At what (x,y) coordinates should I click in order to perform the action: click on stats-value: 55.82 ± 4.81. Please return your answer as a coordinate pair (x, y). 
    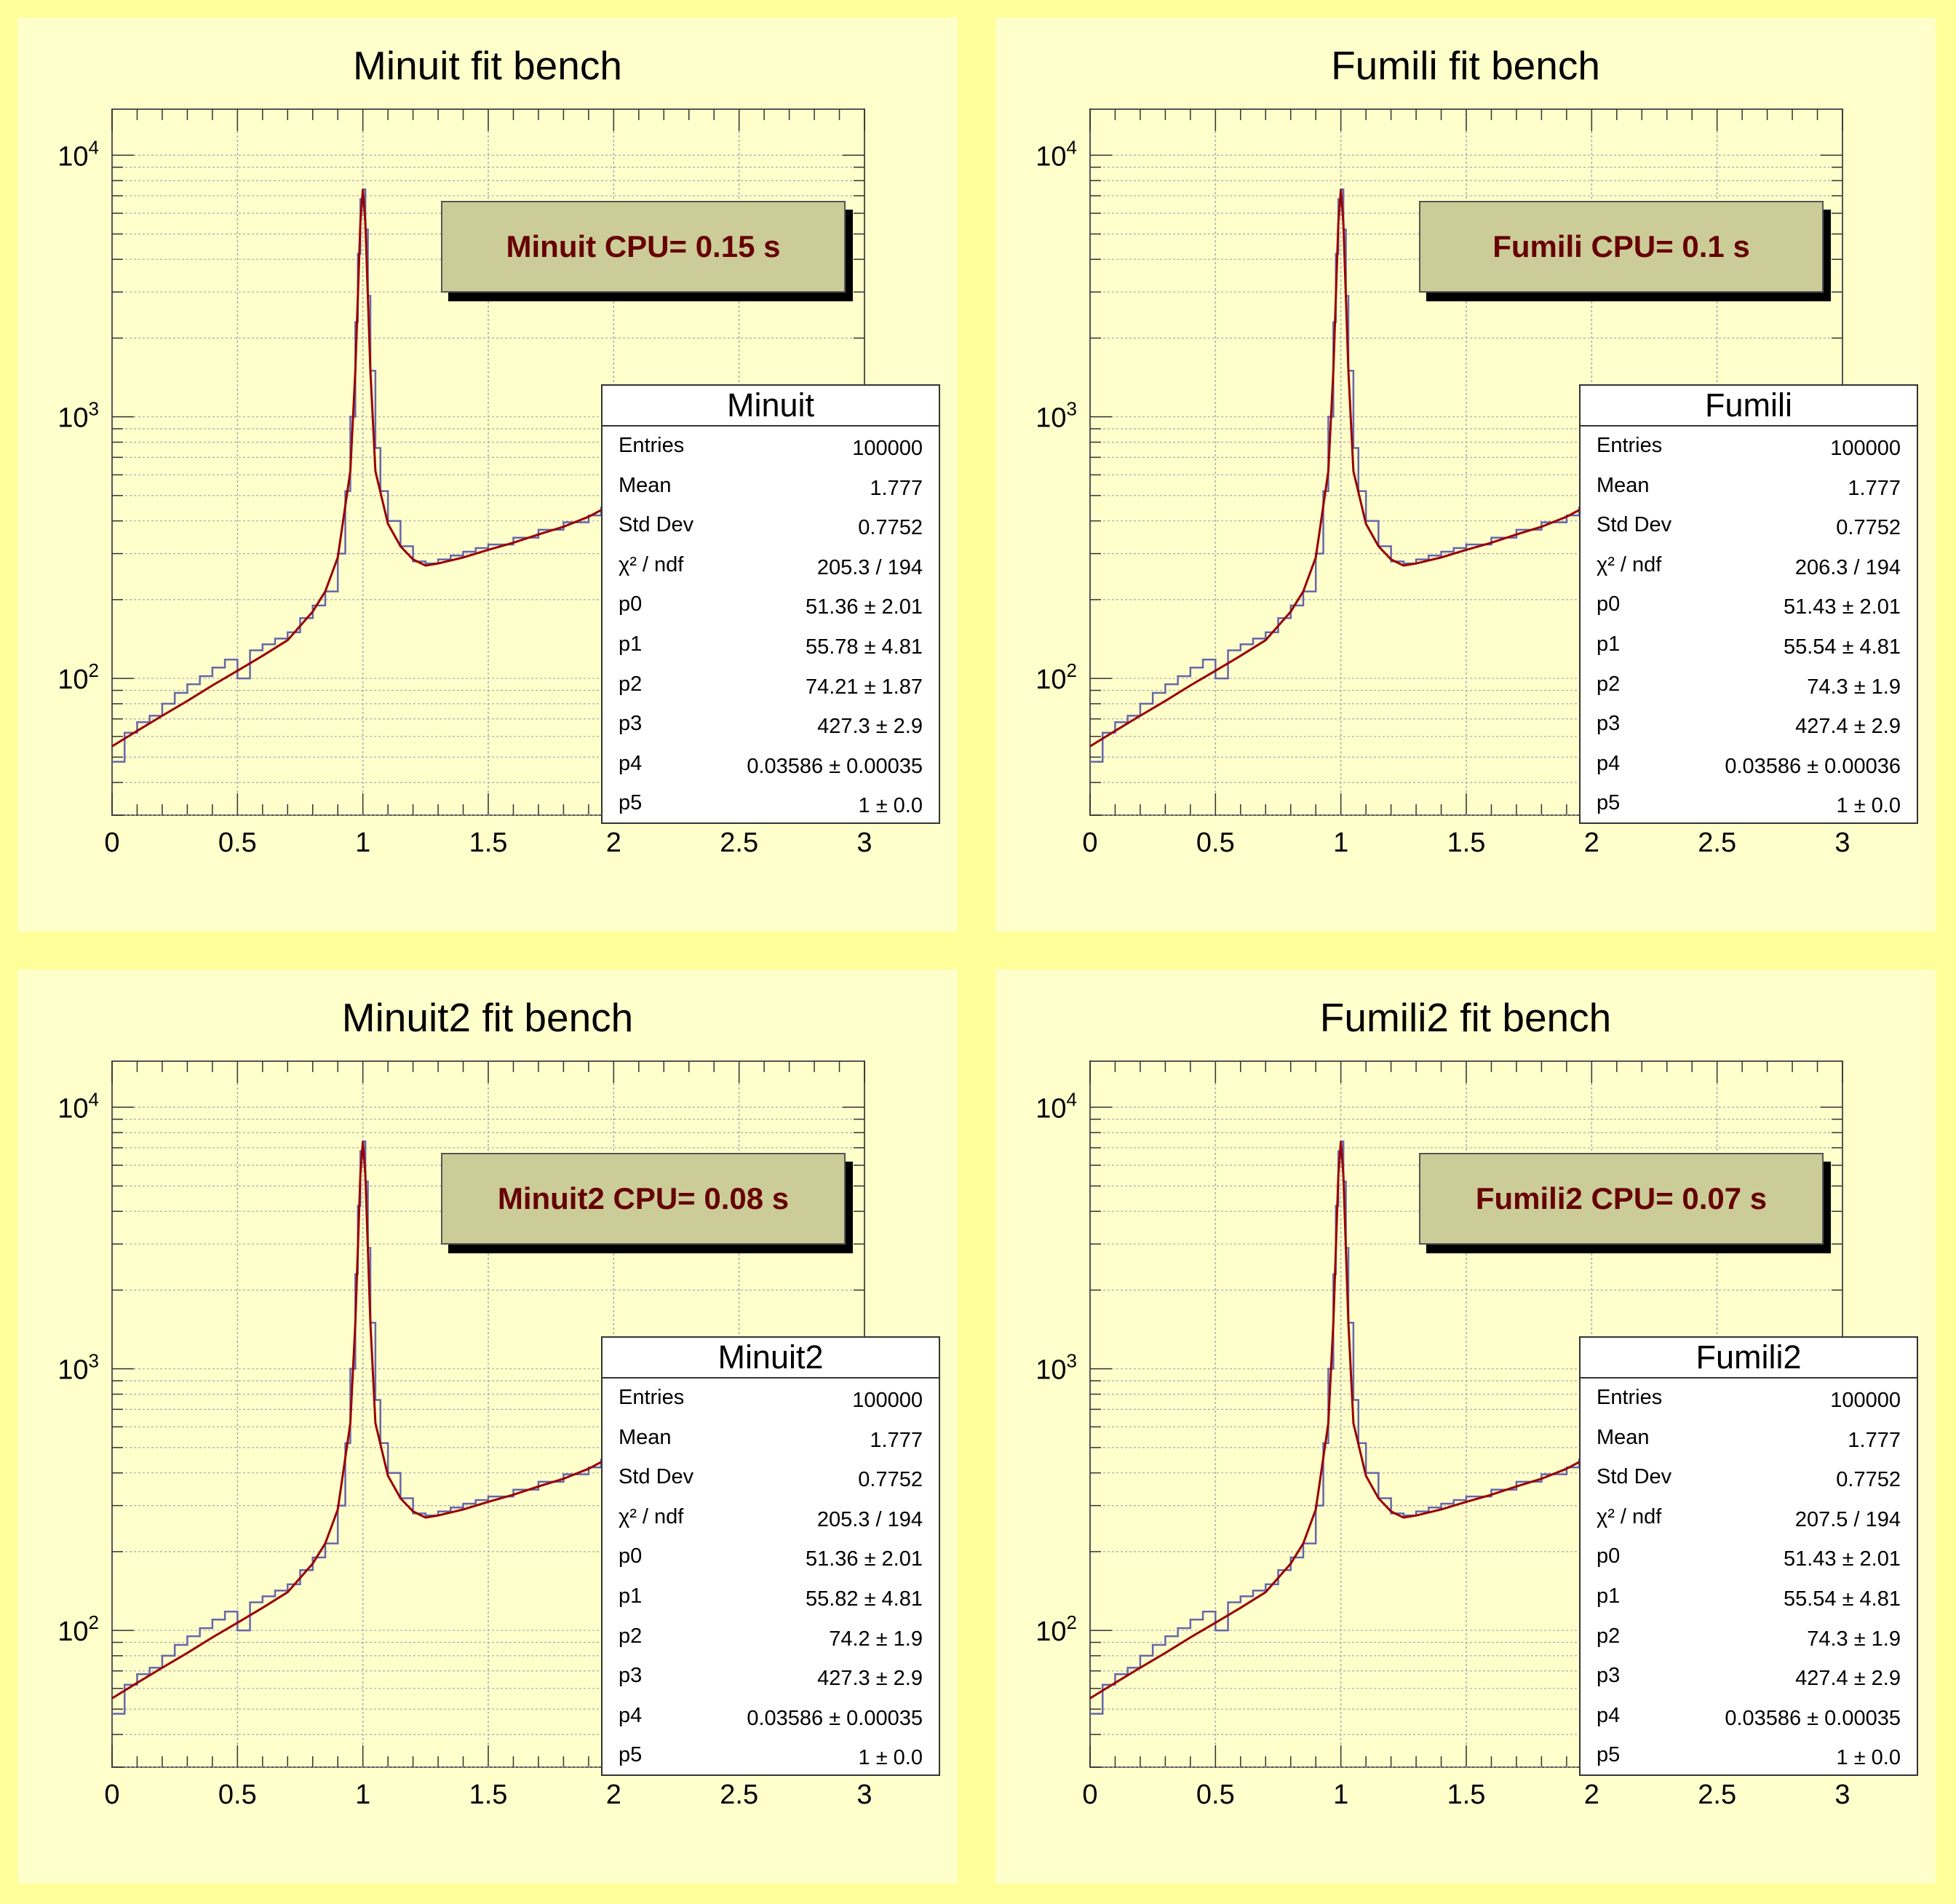
    Looking at the image, I should click on (864, 1599).